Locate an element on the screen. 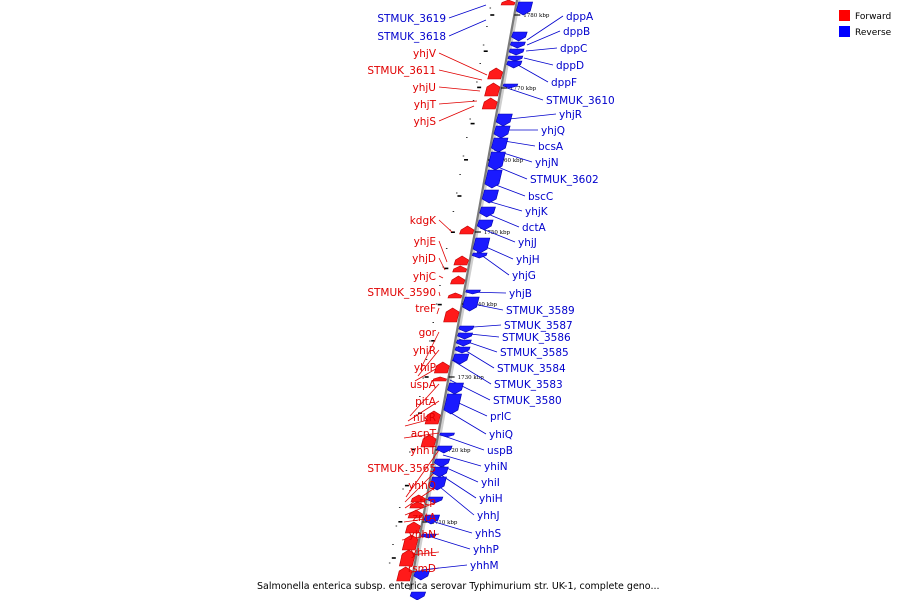  forward-gene-label-acpt: acpT is located at coordinates (424, 434).